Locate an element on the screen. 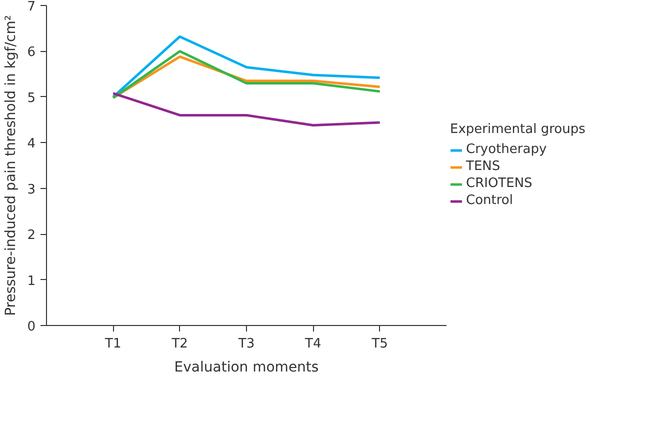  x-tick-label: T4 is located at coordinates (313, 344).